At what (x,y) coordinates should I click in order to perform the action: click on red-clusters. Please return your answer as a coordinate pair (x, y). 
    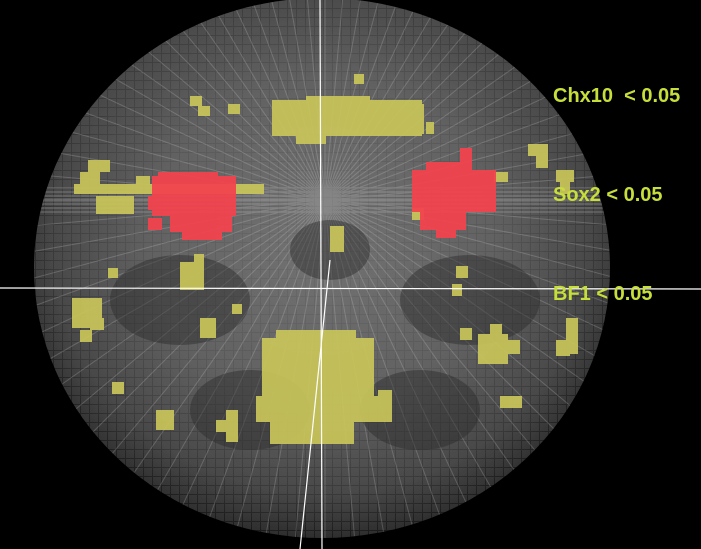
    Looking at the image, I should click on (322, 194).